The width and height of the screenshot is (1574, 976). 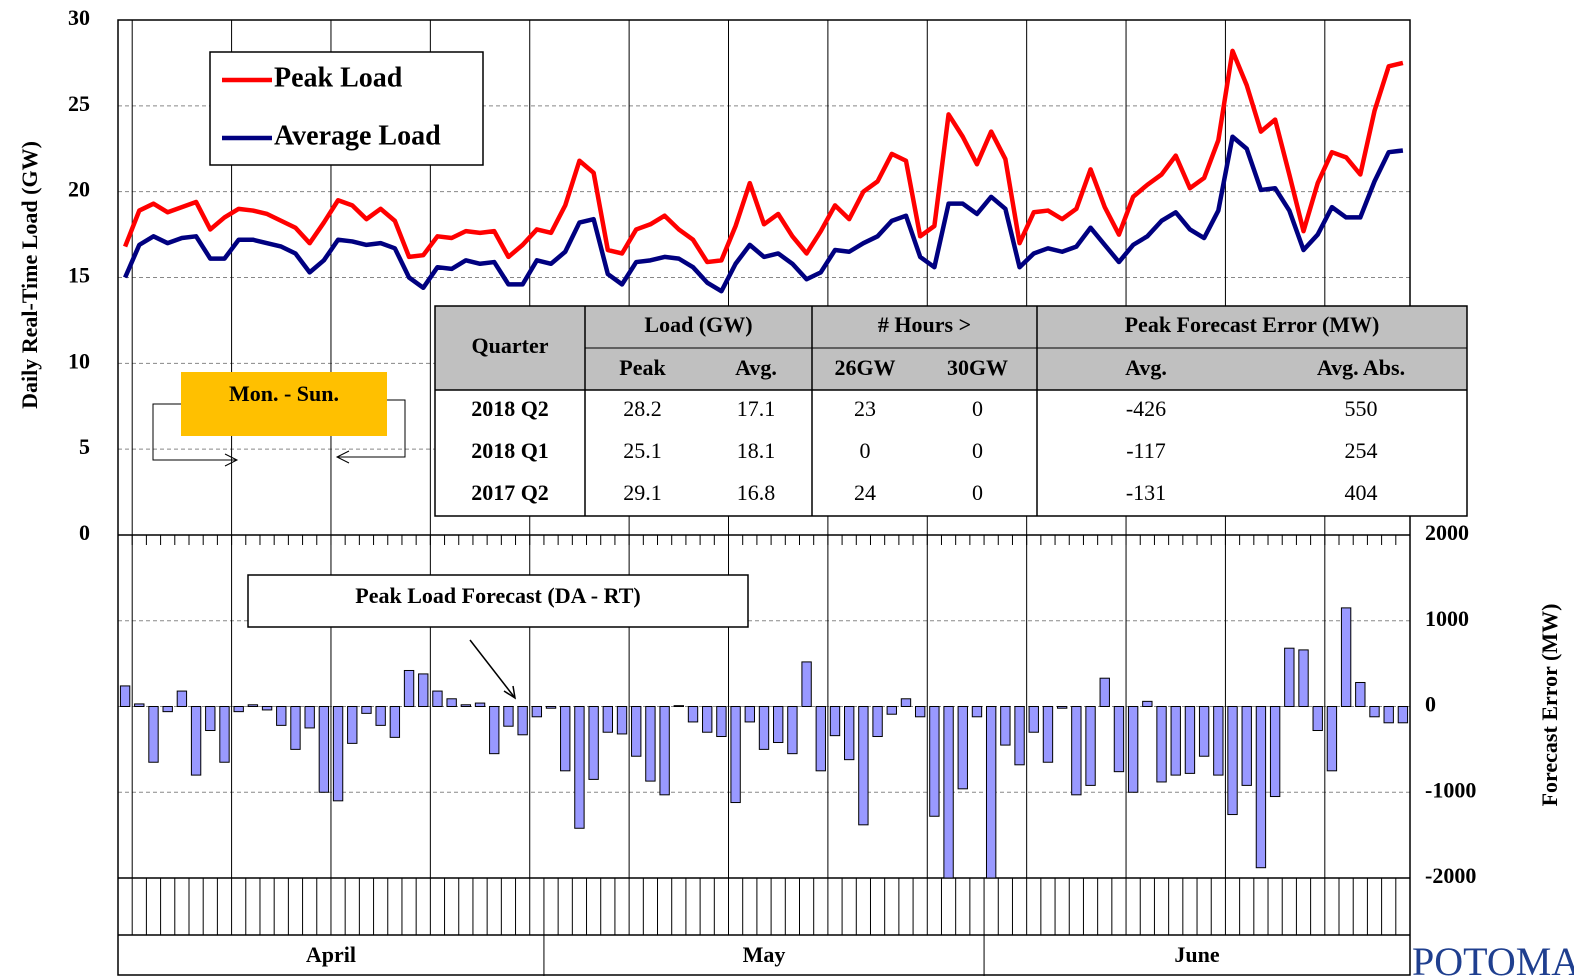 What do you see at coordinates (1146, 492) in the screenshot?
I see `table-cell: -131` at bounding box center [1146, 492].